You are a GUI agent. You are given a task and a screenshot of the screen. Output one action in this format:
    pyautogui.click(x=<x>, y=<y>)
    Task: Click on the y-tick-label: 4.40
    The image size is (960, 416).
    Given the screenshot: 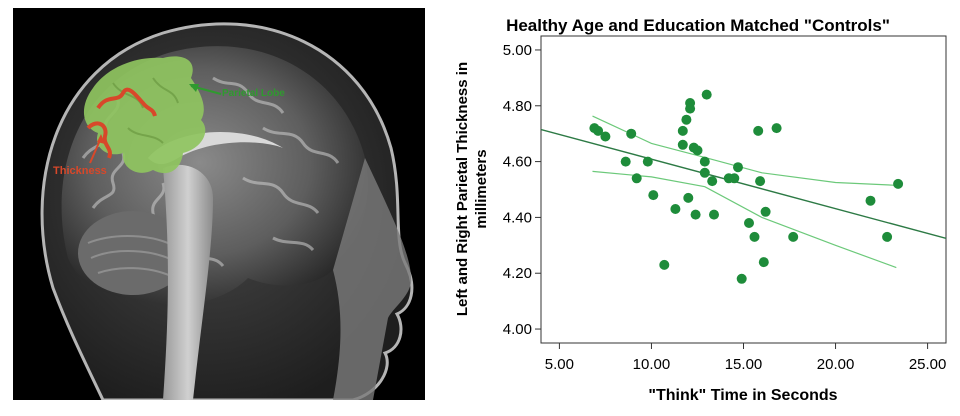 What is the action you would take?
    pyautogui.click(x=517, y=217)
    